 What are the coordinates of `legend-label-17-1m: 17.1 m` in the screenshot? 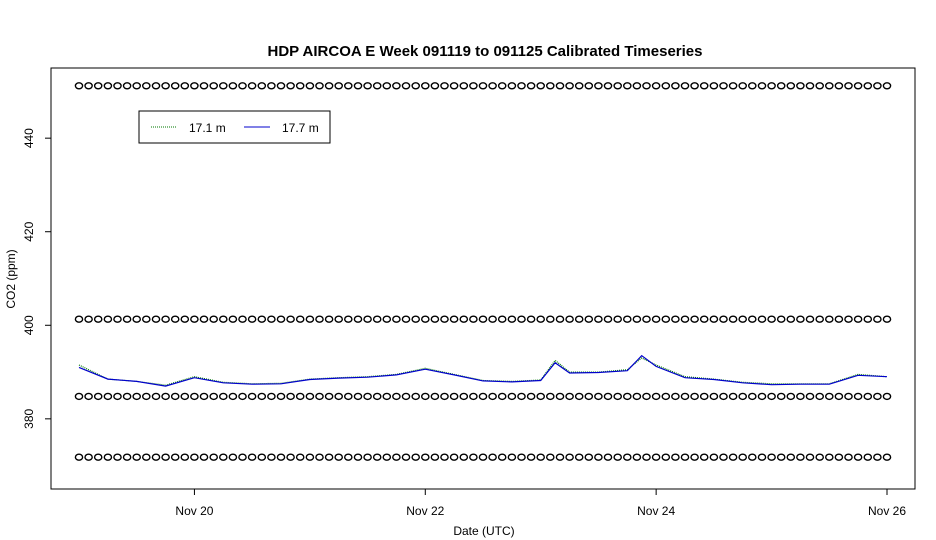 It's located at (207, 128).